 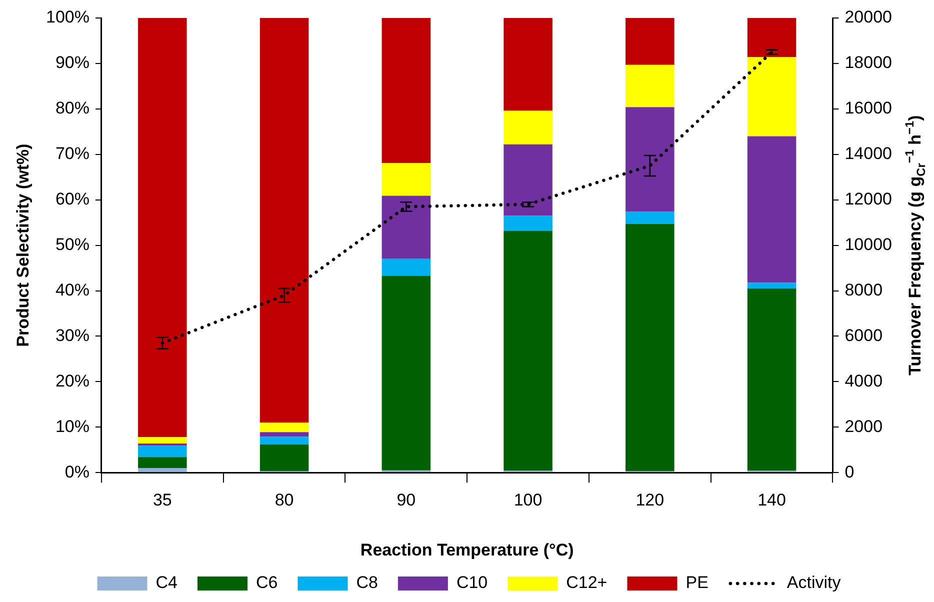 What do you see at coordinates (467, 550) in the screenshot?
I see `x-axis-title: Reaction Temperature (°C)` at bounding box center [467, 550].